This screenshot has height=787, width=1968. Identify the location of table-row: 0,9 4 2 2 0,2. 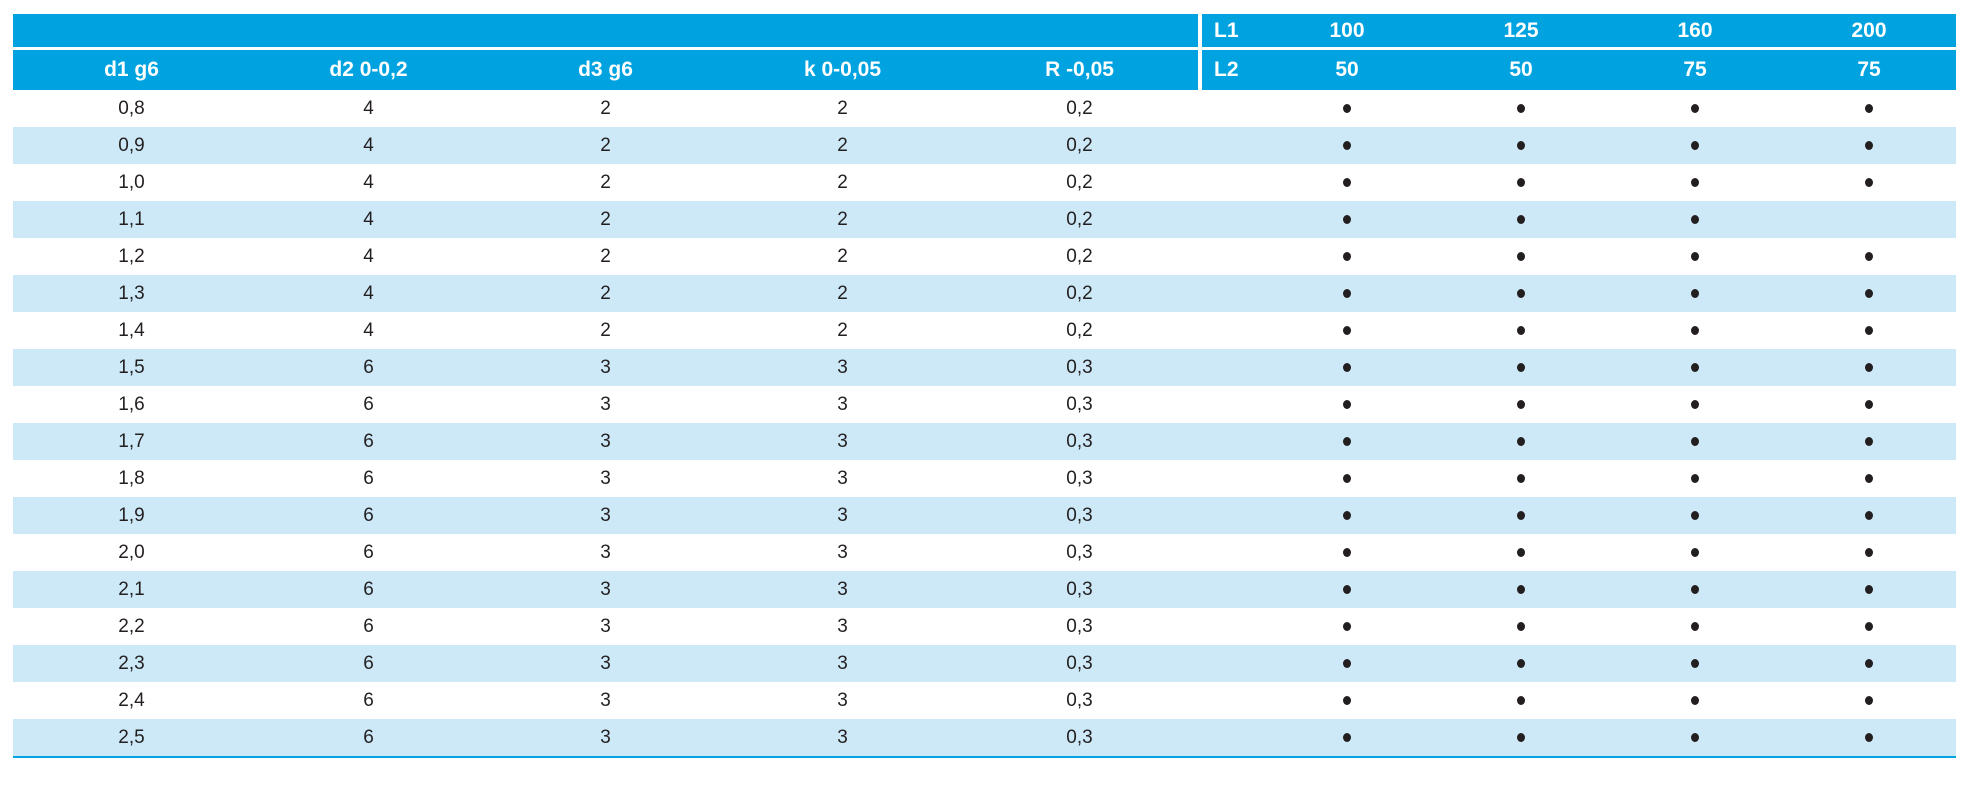
(984, 145).